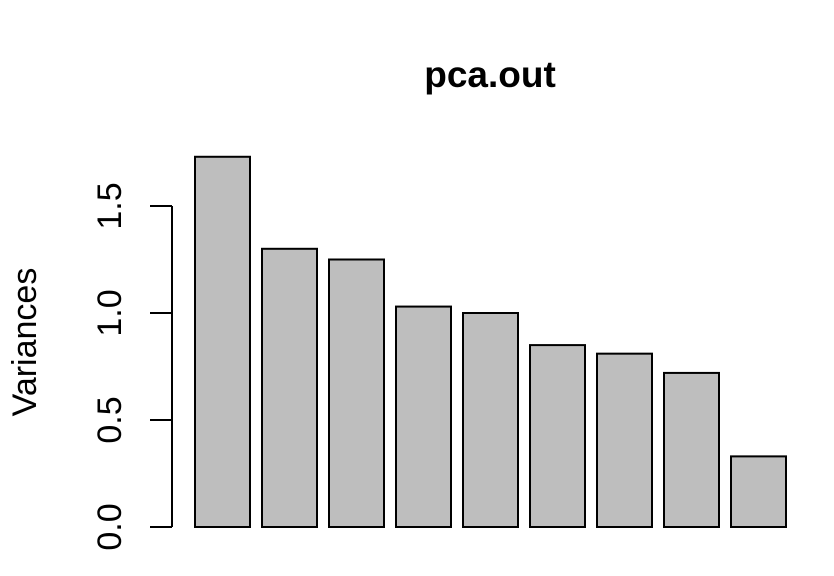  Describe the element at coordinates (132, 366) in the screenshot. I see `y-axis: 0.0 0.5 1.0 1.5` at that location.